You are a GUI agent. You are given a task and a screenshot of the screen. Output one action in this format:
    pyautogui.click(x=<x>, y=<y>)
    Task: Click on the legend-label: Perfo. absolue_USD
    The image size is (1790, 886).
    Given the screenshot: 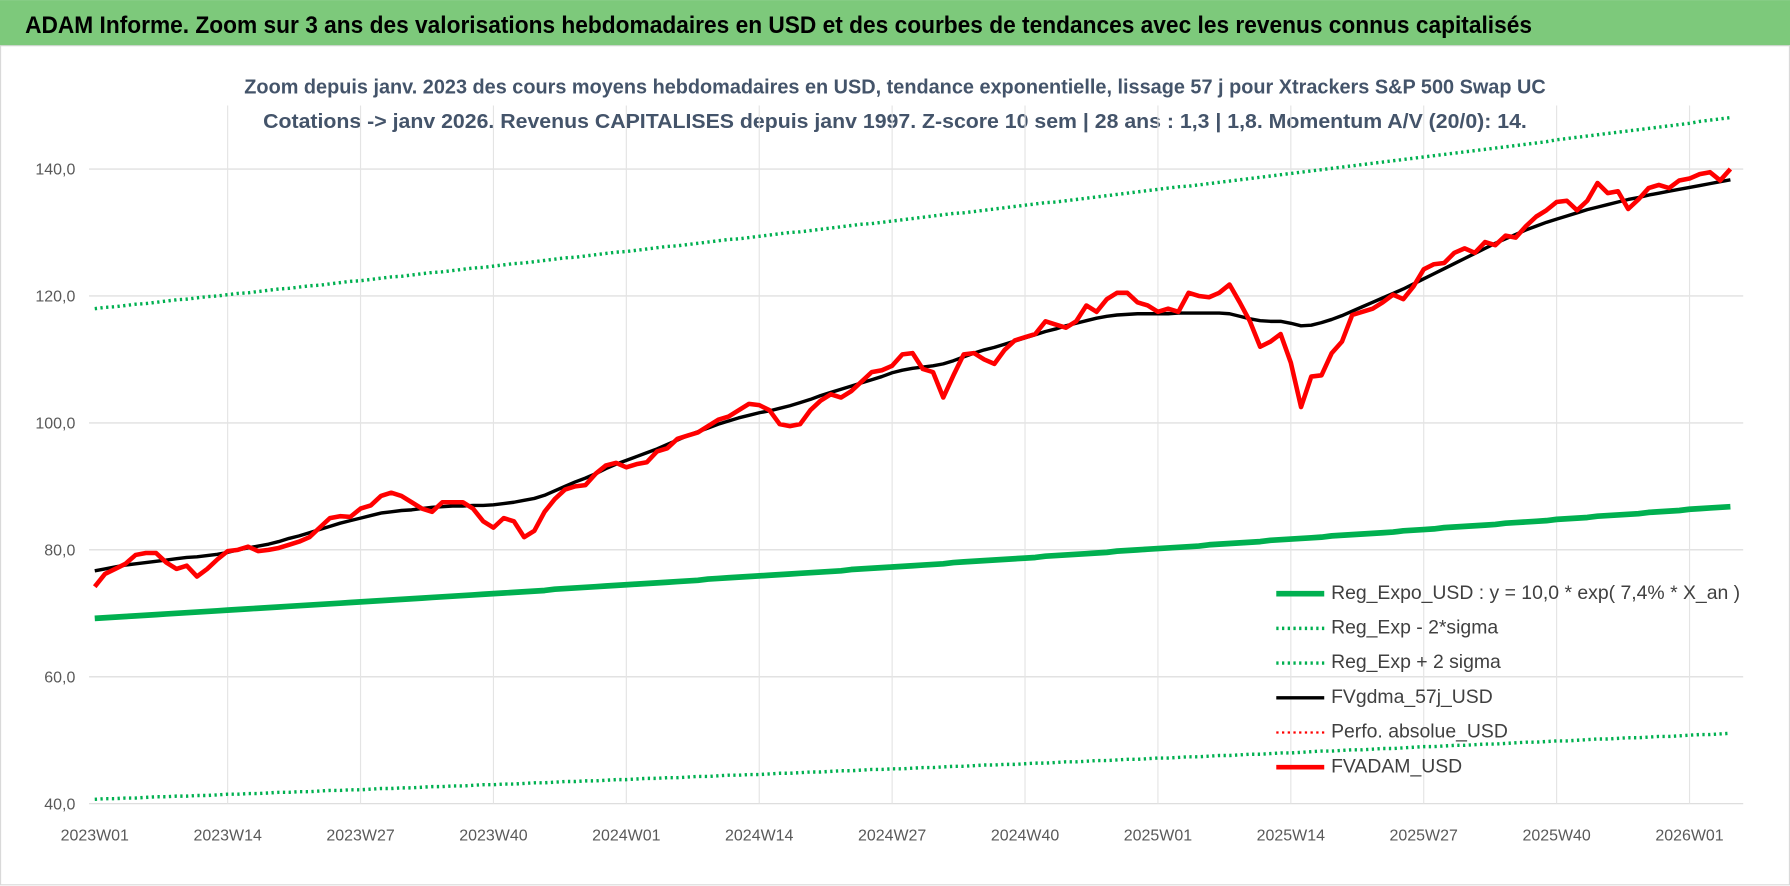 What is the action you would take?
    pyautogui.click(x=1419, y=732)
    